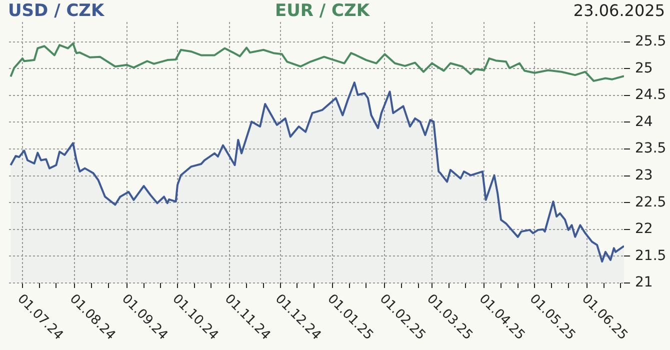  Describe the element at coordinates (56, 11) in the screenshot. I see `text: USD / CZK` at that location.